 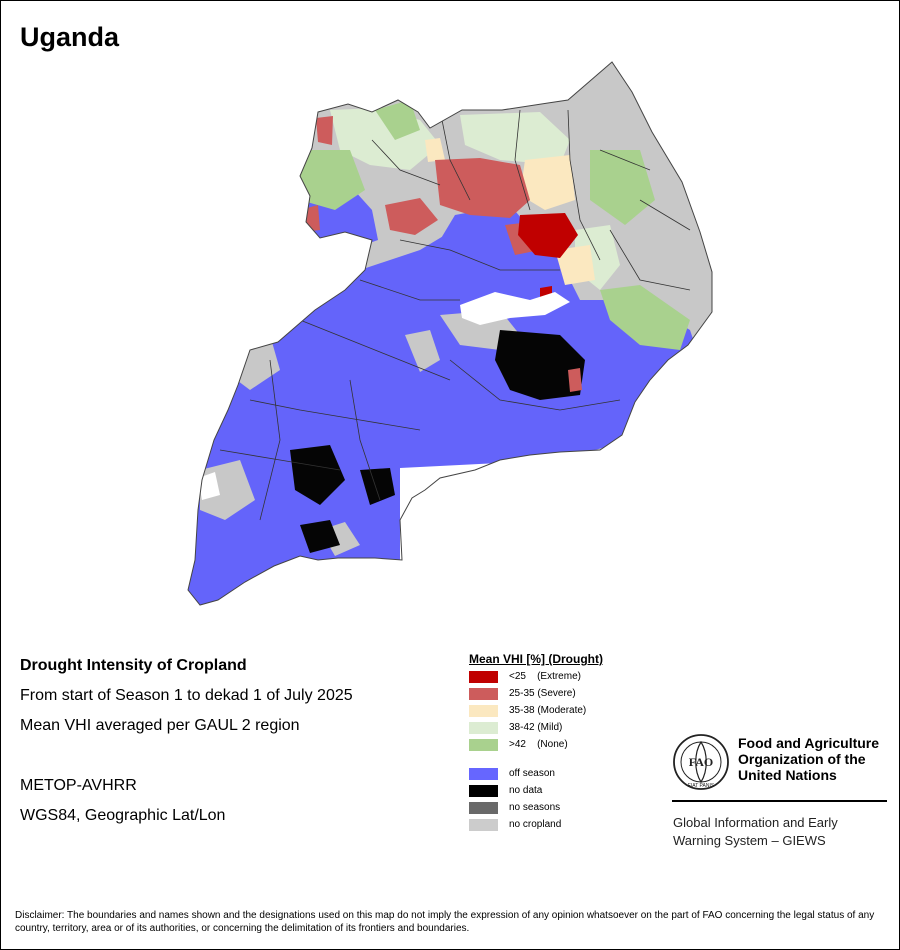 What do you see at coordinates (787, 775) in the screenshot?
I see `fao-name-line: United Nations` at bounding box center [787, 775].